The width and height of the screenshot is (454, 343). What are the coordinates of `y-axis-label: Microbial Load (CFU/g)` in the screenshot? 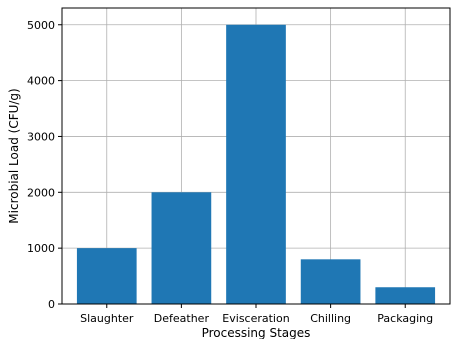 It's located at (14, 155).